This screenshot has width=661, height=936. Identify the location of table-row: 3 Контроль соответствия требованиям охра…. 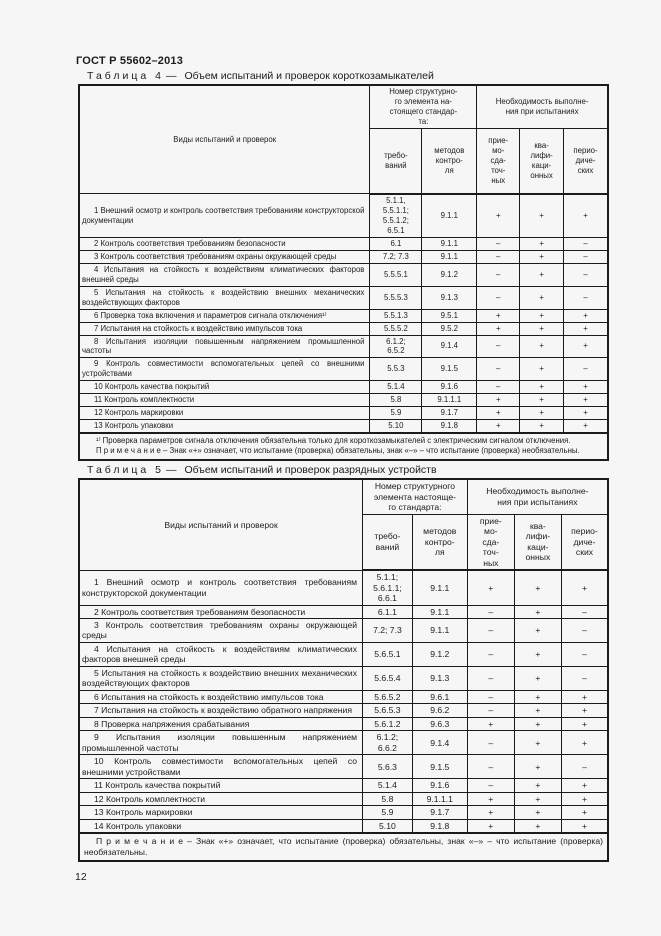
(343, 630).